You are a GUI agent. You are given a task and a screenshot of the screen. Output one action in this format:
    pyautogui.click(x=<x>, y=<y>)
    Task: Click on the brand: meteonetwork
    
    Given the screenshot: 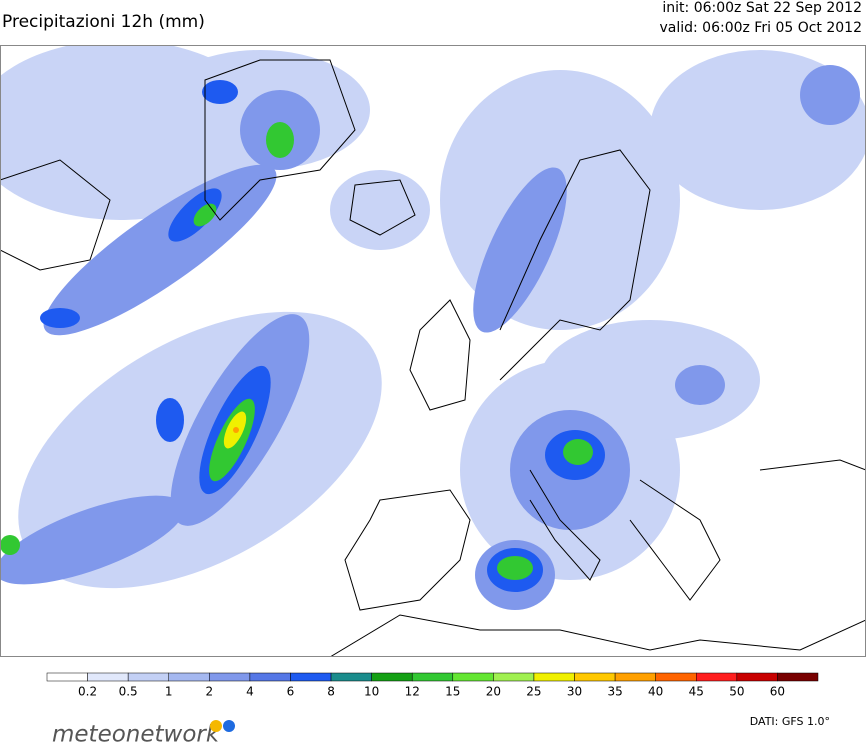 What is the action you would take?
    pyautogui.click(x=136, y=734)
    